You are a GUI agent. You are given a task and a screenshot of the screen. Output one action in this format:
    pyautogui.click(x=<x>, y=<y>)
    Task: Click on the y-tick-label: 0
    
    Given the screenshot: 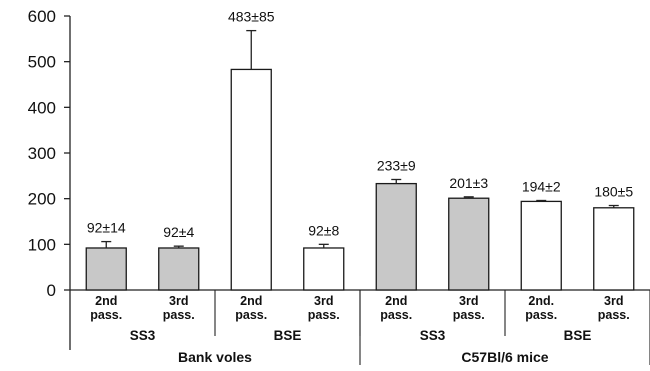 What is the action you would take?
    pyautogui.click(x=51, y=290)
    